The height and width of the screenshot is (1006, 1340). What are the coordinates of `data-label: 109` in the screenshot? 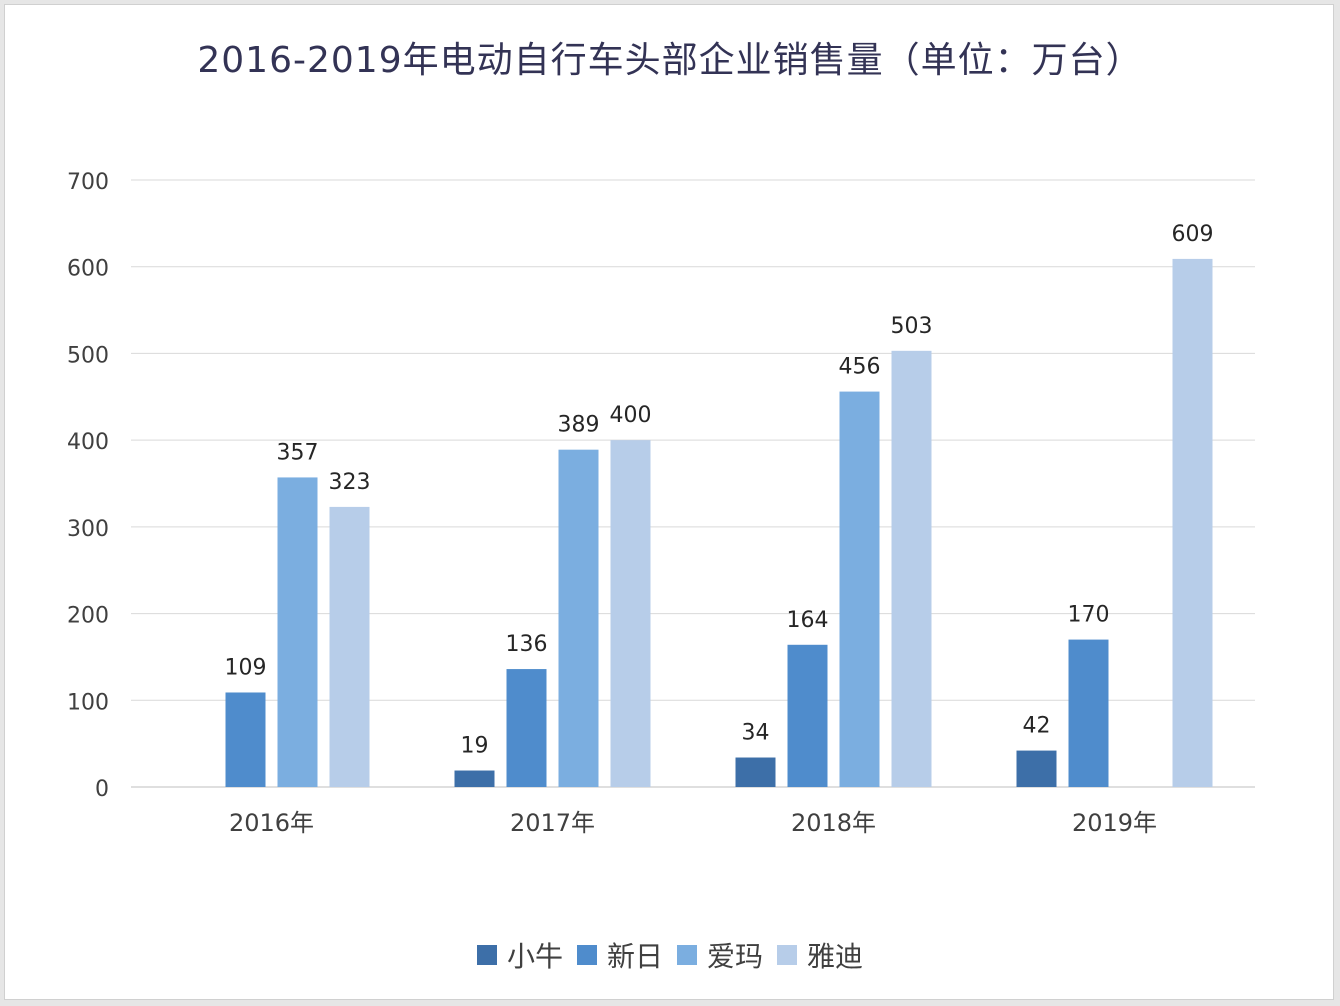 It's located at (246, 667).